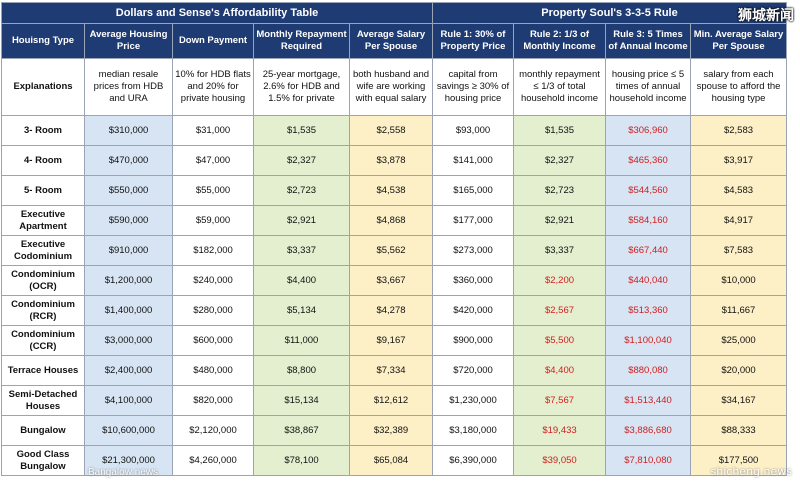 The width and height of the screenshot is (800, 484). Describe the element at coordinates (648, 310) in the screenshot. I see `rule3-cell: $513,360` at that location.